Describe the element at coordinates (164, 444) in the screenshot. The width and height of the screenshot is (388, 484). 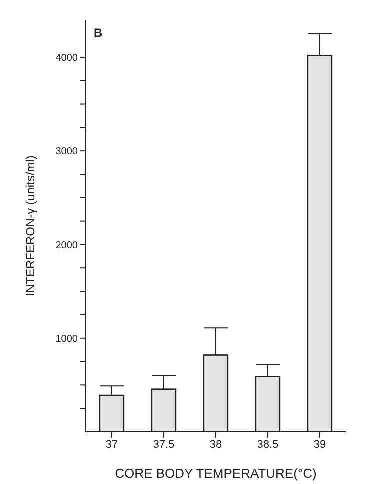
I see `x-tick-label: 37.5` at that location.